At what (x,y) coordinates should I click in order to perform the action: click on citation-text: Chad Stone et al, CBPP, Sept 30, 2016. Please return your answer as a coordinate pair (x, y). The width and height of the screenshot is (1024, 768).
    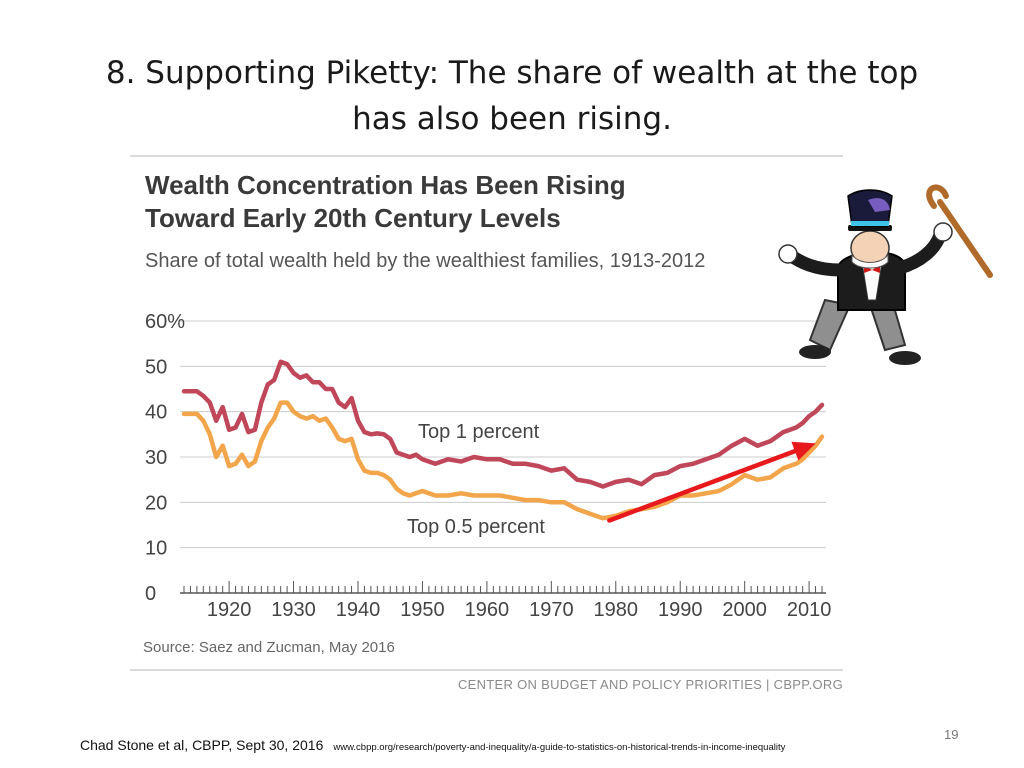
    Looking at the image, I should click on (201, 745).